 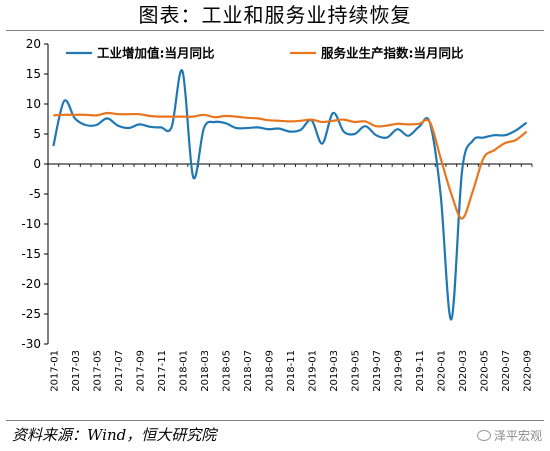 I want to click on watermark: 泽平宏观, so click(x=509, y=436).